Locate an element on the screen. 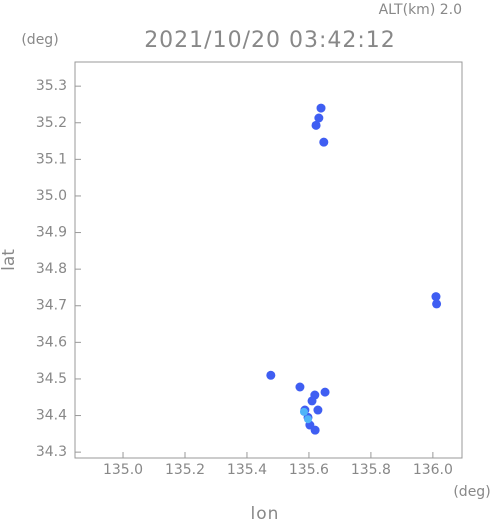 This screenshot has height=521, width=491. y-tick-label: 35.3 is located at coordinates (51, 86).